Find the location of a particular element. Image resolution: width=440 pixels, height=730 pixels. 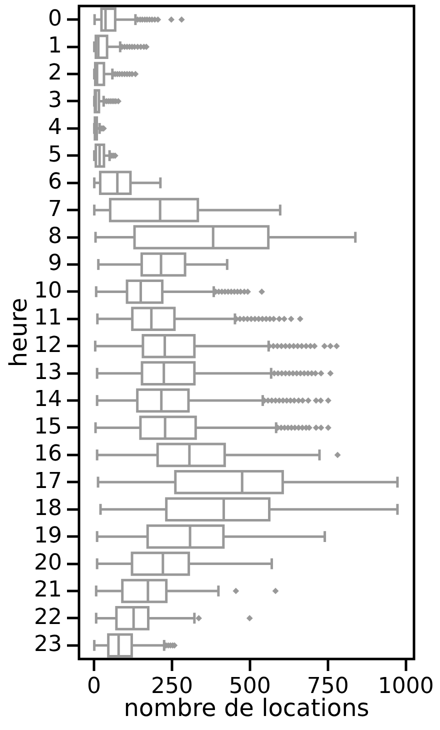

y-tick-label: 1 is located at coordinates (55, 46).